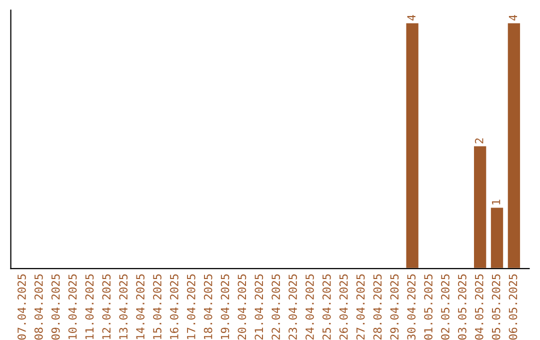  I want to click on x-tick-label: 18.04.2025, so click(208, 307).